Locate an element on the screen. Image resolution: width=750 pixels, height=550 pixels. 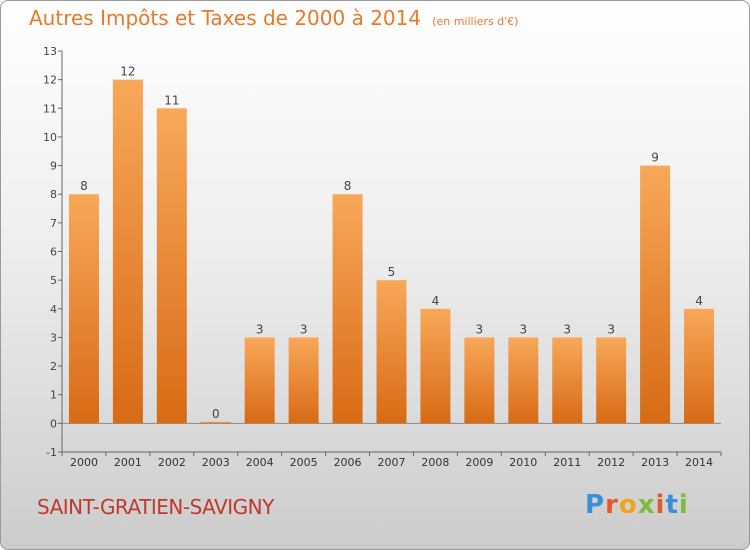
logo-letter: o is located at coordinates (628, 505).